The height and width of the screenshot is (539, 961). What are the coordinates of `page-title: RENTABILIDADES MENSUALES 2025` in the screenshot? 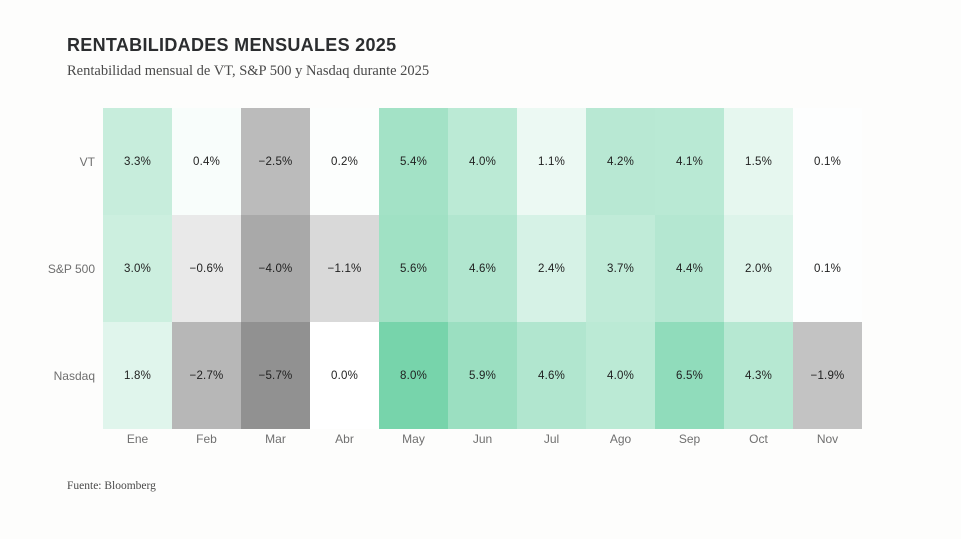 It's located at (232, 45).